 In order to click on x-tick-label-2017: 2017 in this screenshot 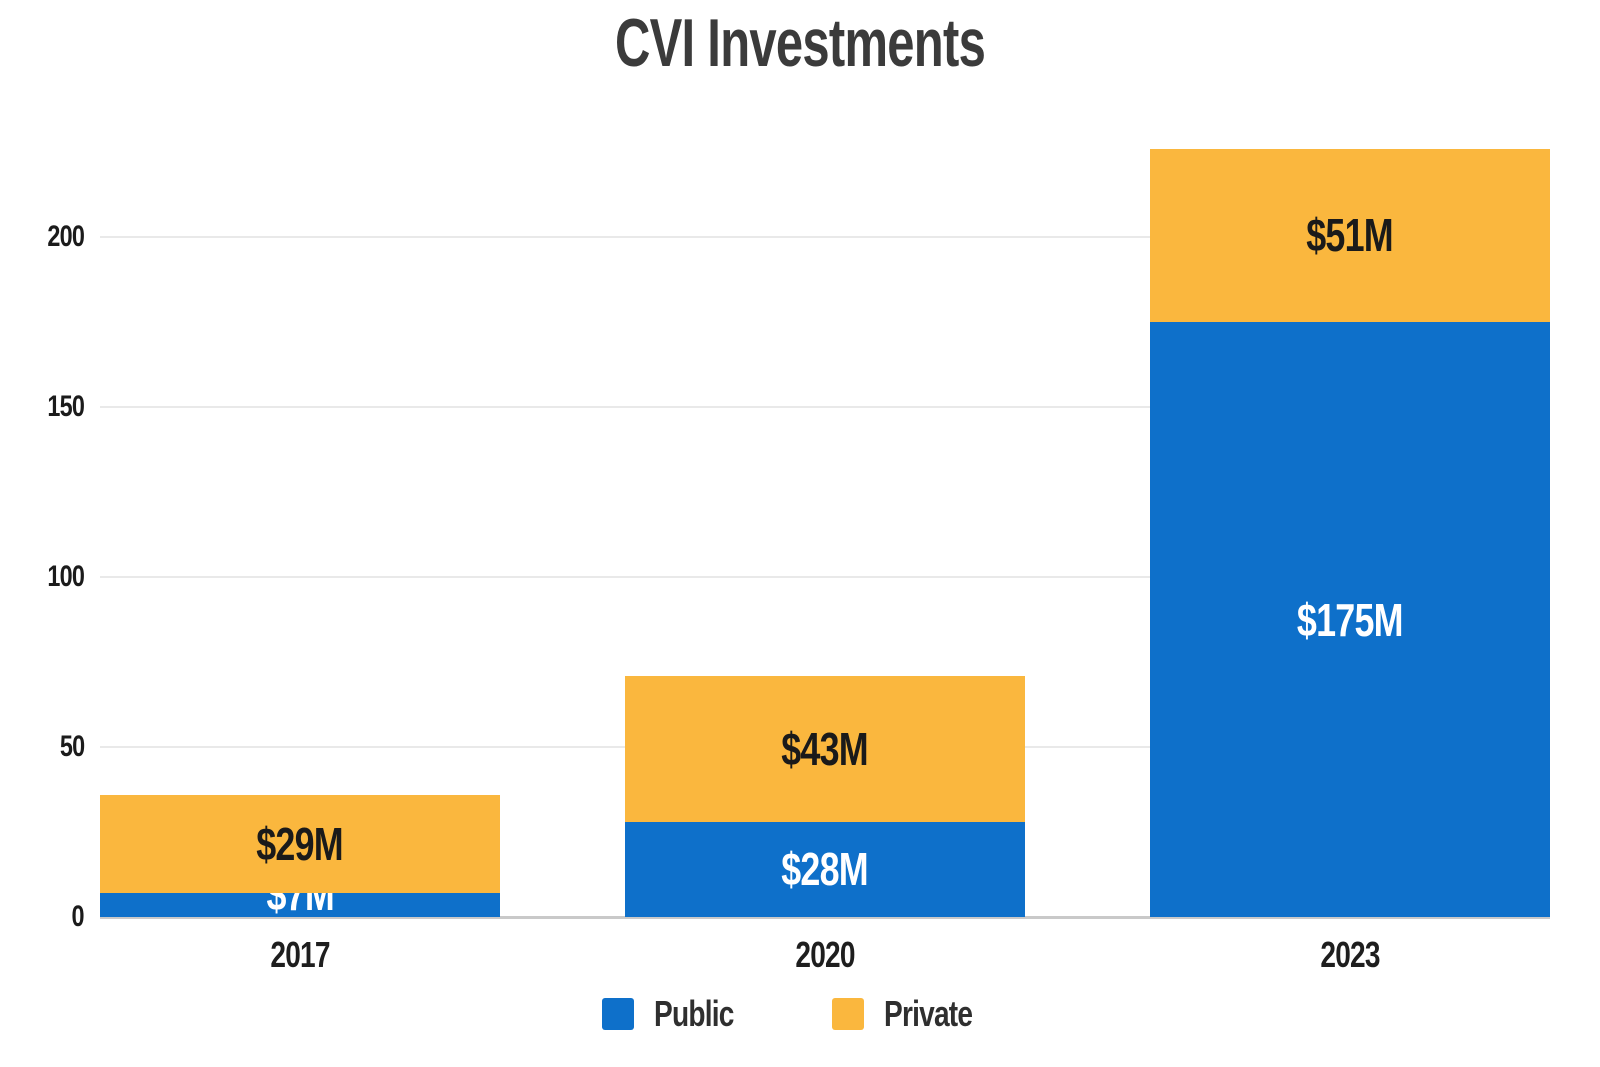, I will do `click(300, 955)`.